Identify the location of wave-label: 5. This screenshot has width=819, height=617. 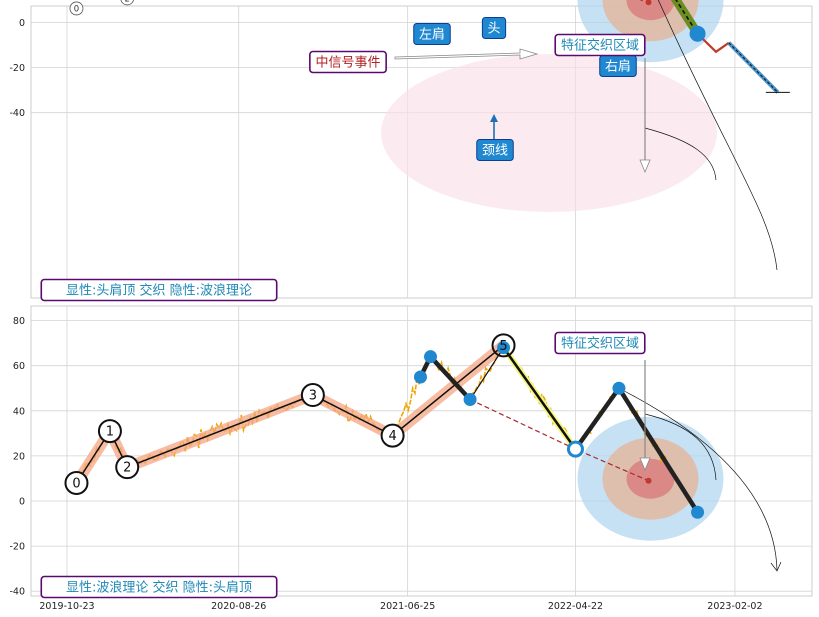
(503, 346).